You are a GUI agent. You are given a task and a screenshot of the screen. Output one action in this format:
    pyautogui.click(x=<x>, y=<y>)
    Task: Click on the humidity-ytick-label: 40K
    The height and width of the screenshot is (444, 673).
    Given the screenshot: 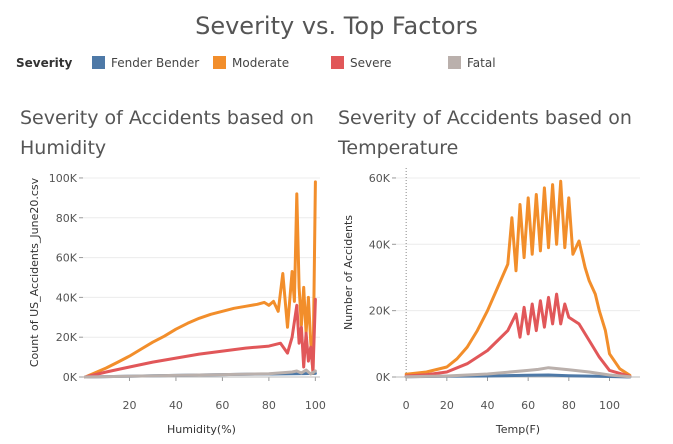 What is the action you would take?
    pyautogui.click(x=67, y=297)
    